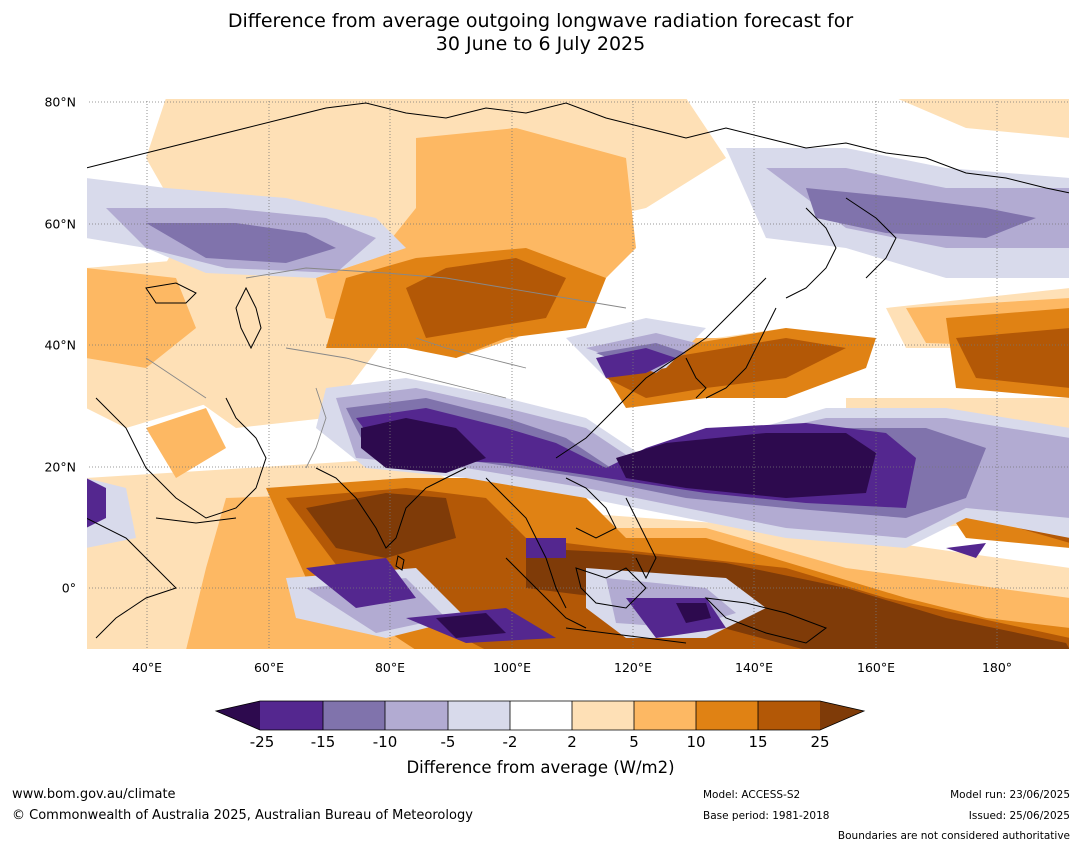 The height and width of the screenshot is (850, 1081). I want to click on anomaly-field-deep-purple, so click(618, 528).